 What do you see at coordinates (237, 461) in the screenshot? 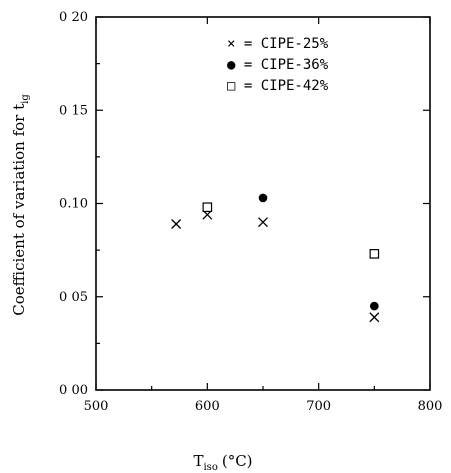
I see `x-axis-title-unit: (°C)` at bounding box center [237, 461].